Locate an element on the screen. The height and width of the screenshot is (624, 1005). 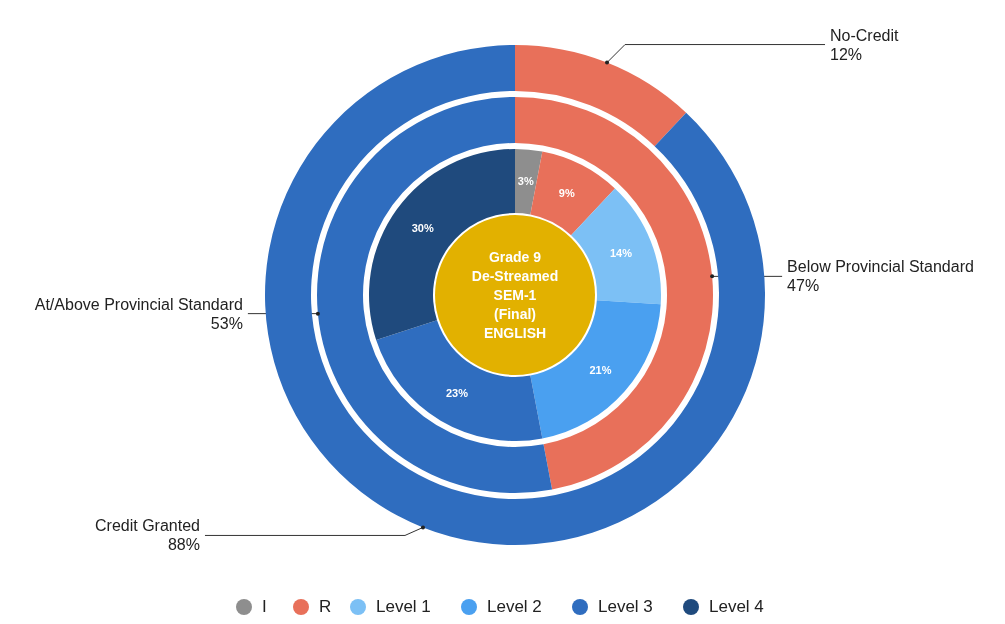
legend-label: Level 2 is located at coordinates (514, 606).